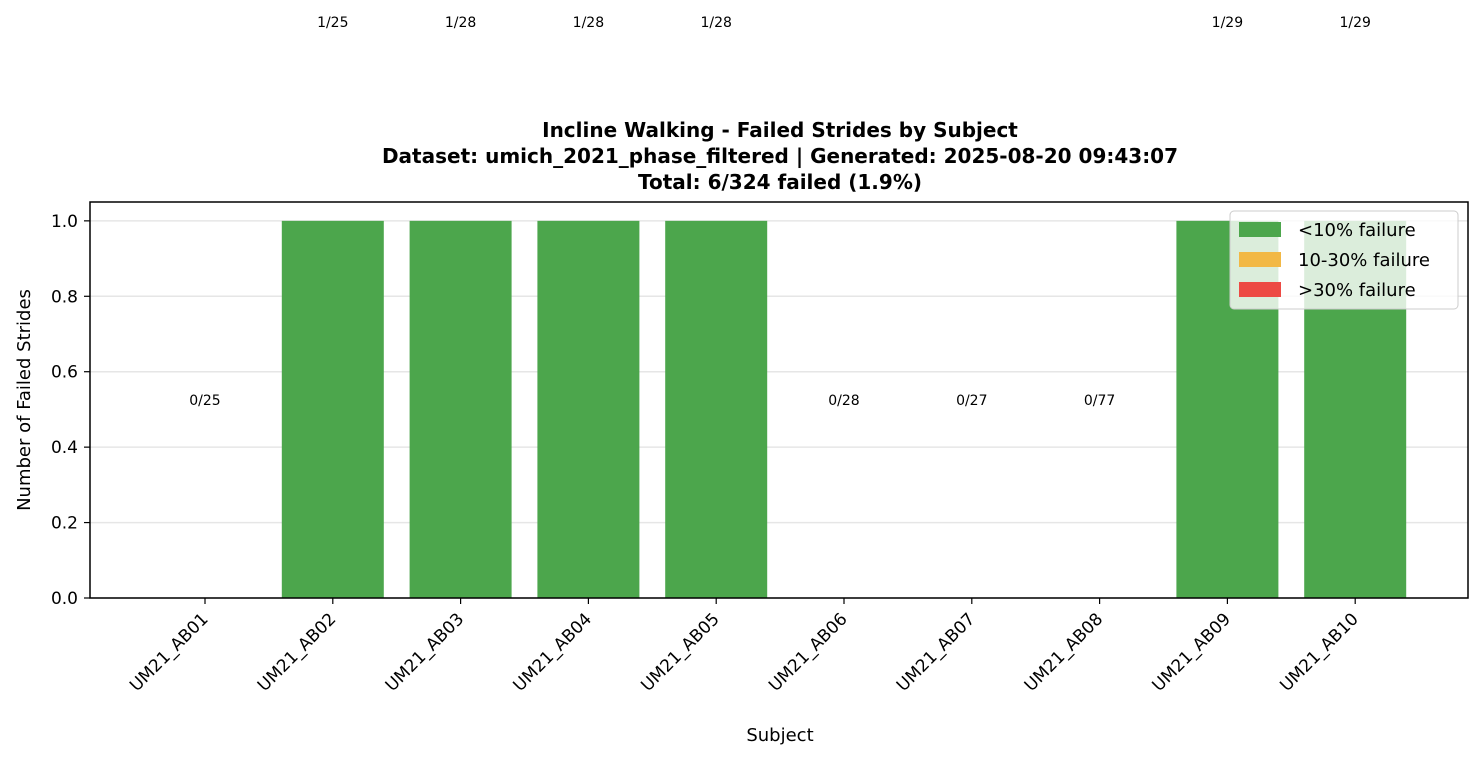 Image resolution: width=1484 pixels, height=759 pixels. What do you see at coordinates (808, 652) in the screenshot?
I see `x-tick-label: UM21_AB06` at bounding box center [808, 652].